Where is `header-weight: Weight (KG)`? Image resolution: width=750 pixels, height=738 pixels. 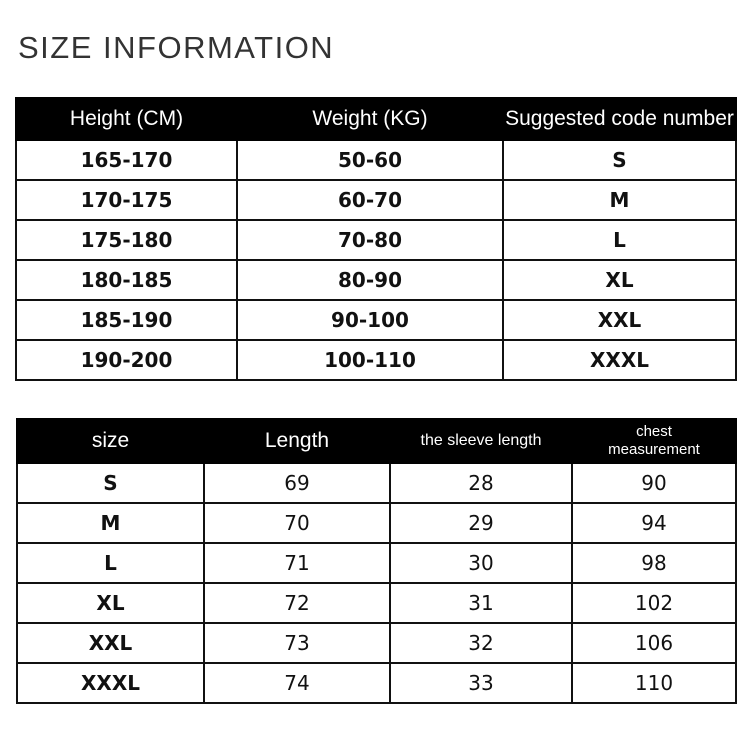 header-weight: Weight (KG) is located at coordinates (370, 119).